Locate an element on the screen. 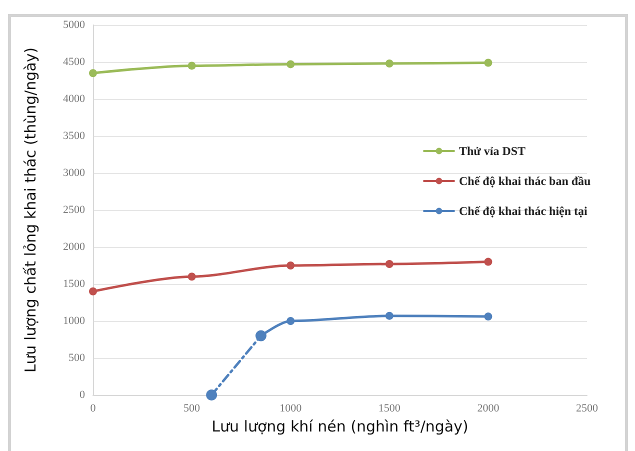 The width and height of the screenshot is (635, 451). y-tick-label: 4000 is located at coordinates (74, 99).